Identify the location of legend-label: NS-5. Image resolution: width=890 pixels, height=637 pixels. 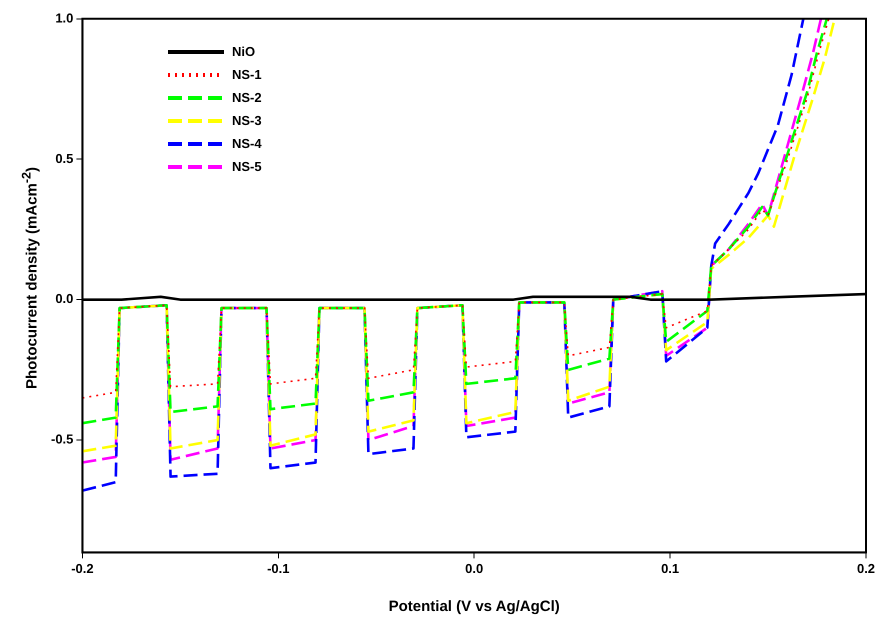
(247, 166).